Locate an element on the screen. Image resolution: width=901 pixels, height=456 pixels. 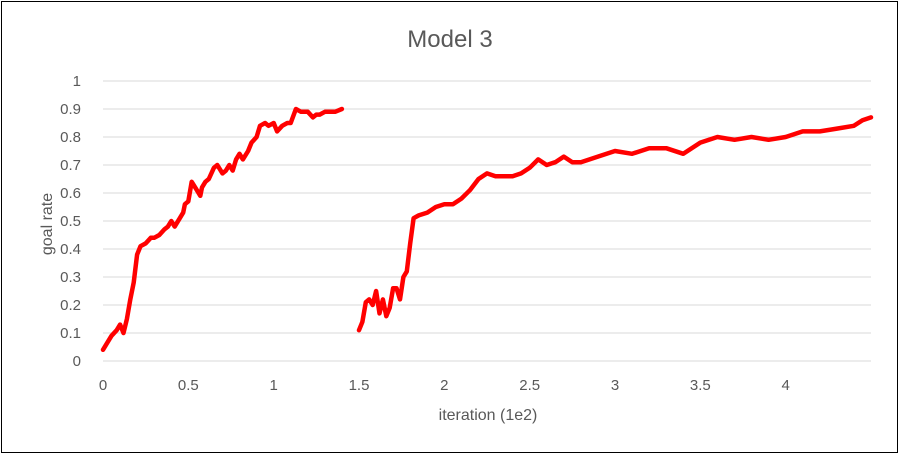
y-tick-label: 0.4 is located at coordinates (70, 249).